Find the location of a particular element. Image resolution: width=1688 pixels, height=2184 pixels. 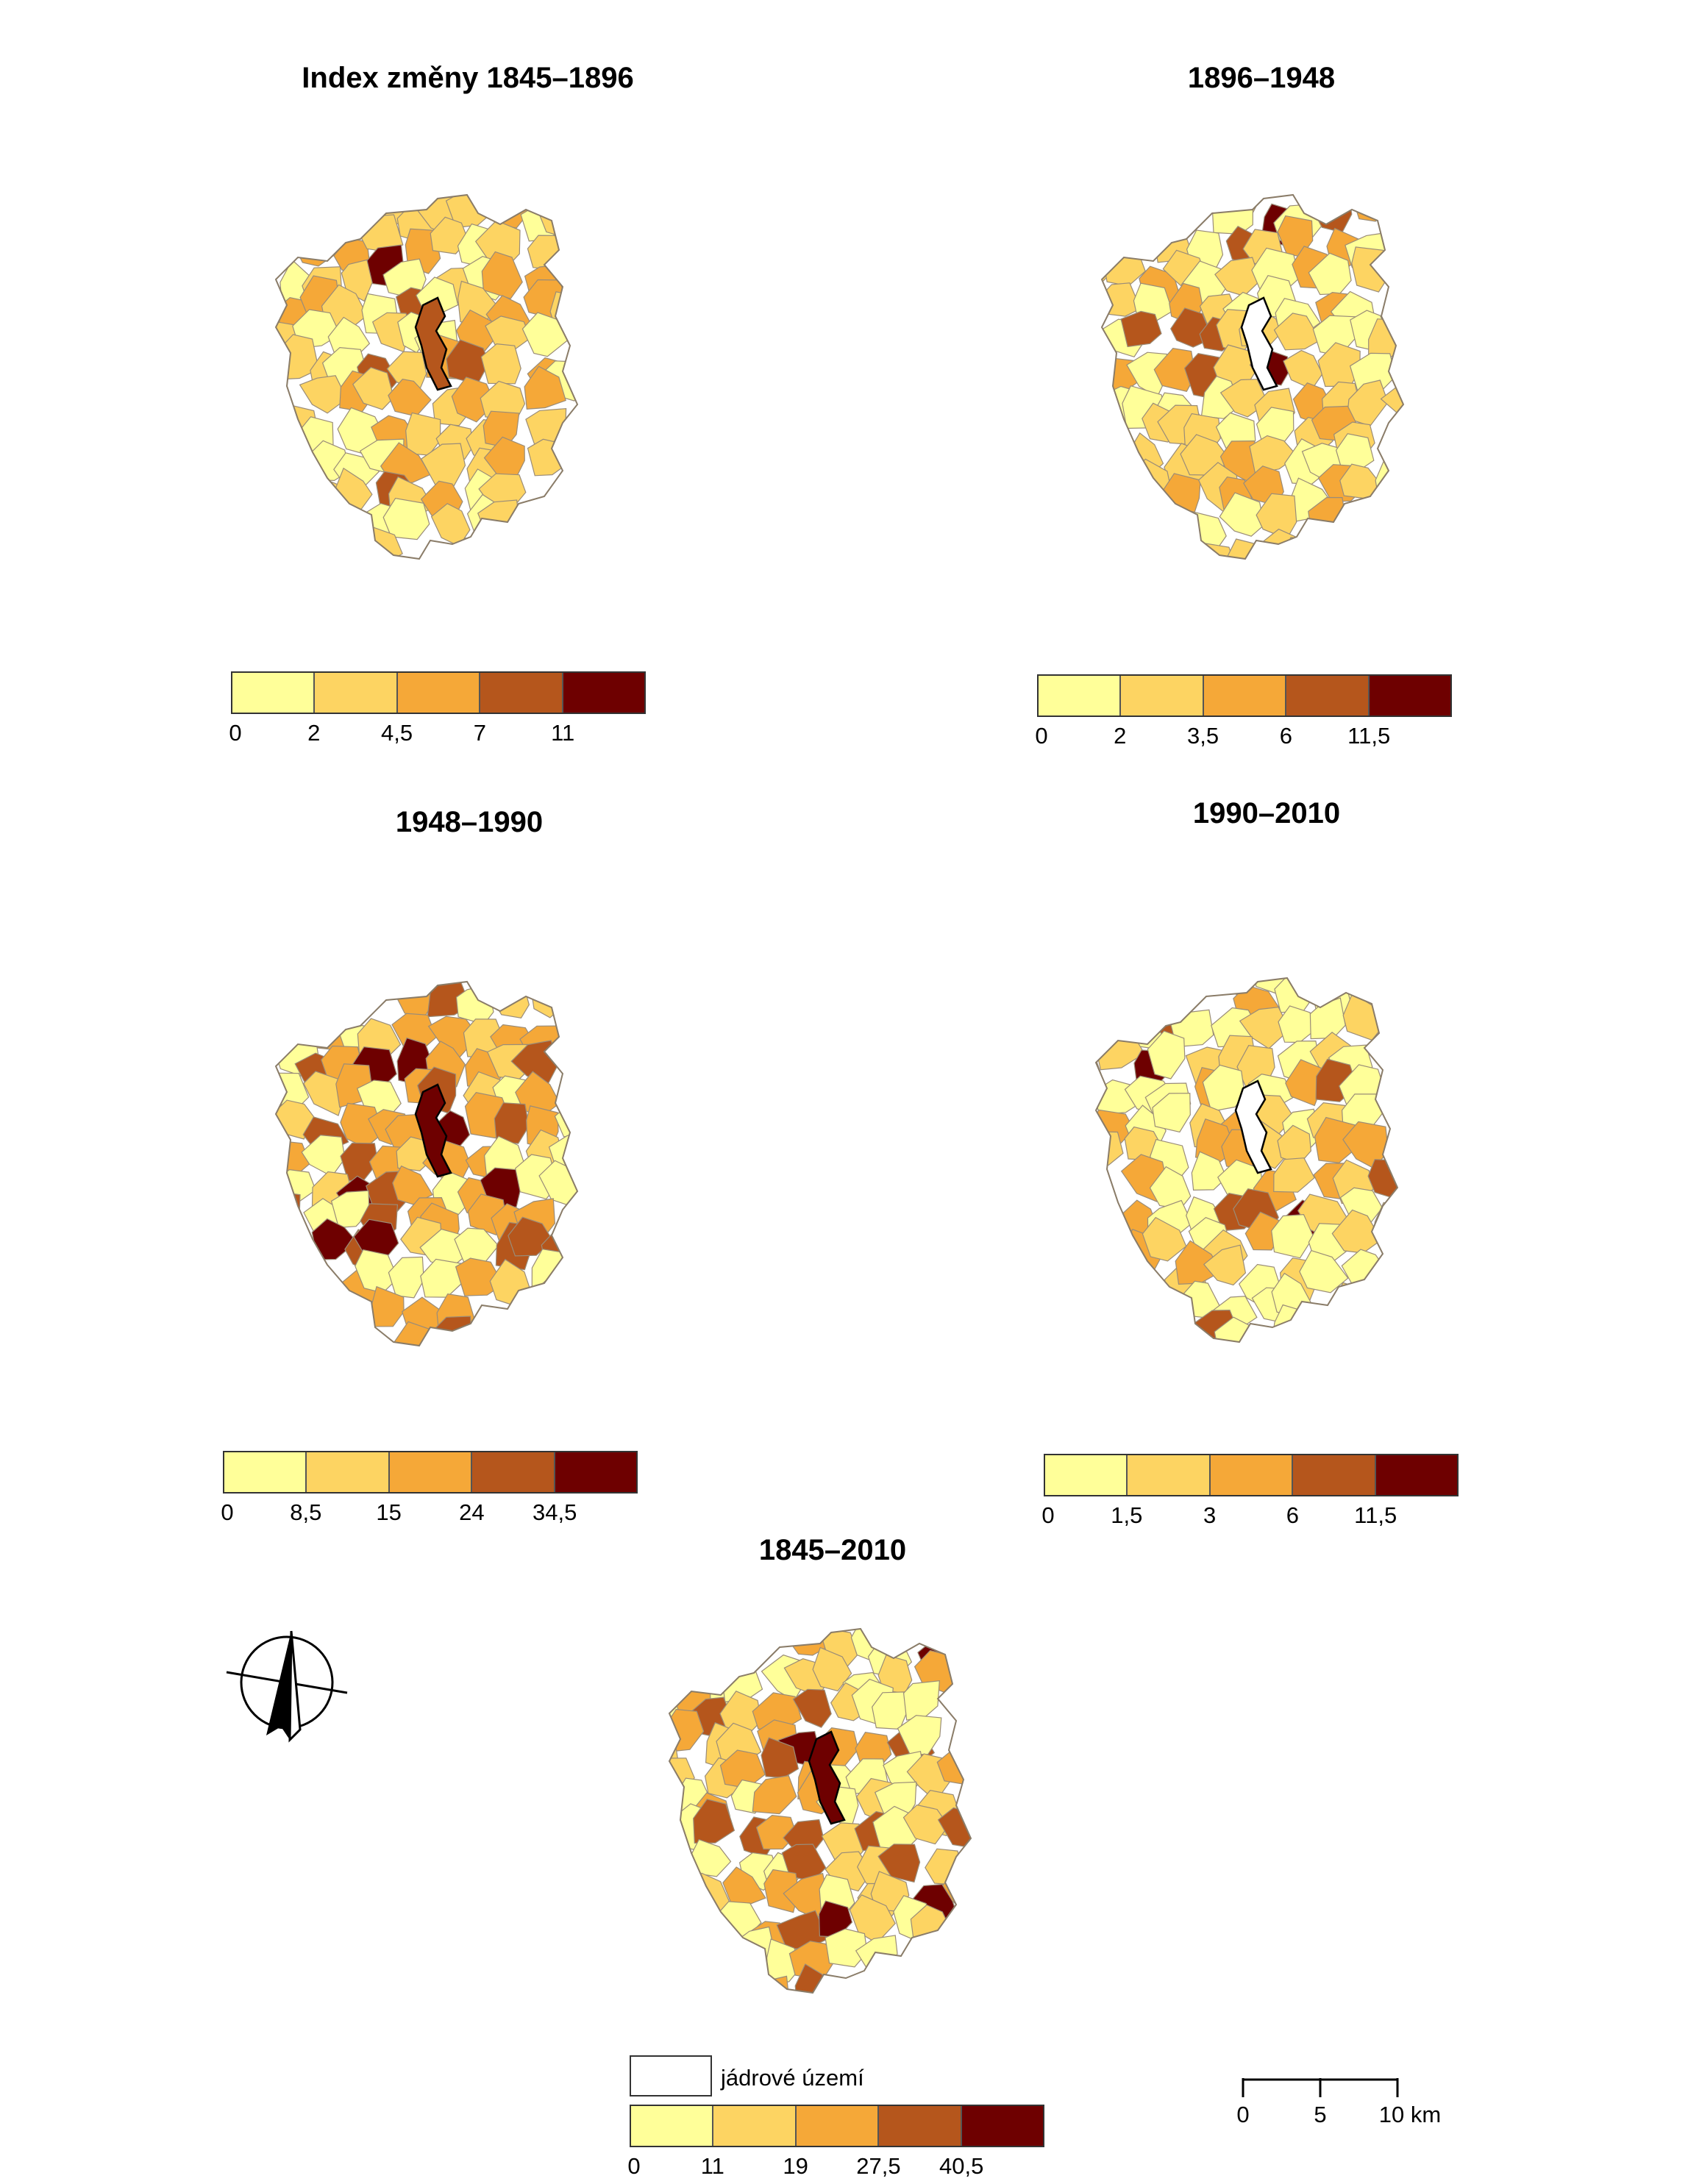

map-title-3: 1948–1990 is located at coordinates (469, 822).